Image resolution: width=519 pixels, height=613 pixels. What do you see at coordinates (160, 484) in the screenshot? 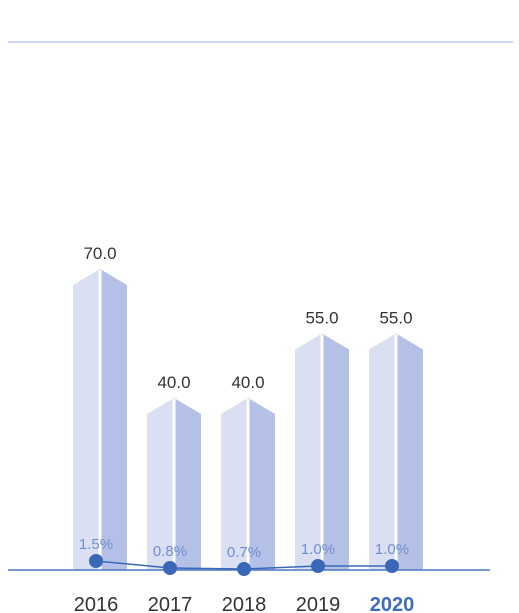
I see `bar-2017-left` at bounding box center [160, 484].